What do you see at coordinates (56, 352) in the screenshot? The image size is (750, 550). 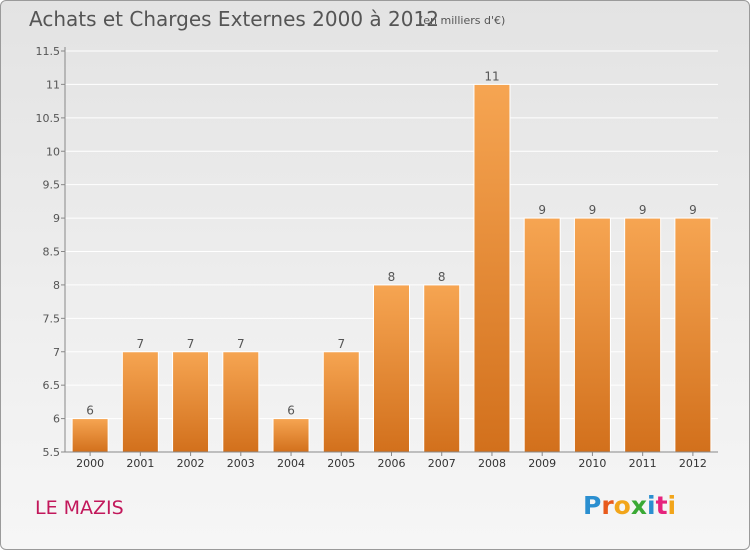 I see `y-tick-label: 7` at bounding box center [56, 352].